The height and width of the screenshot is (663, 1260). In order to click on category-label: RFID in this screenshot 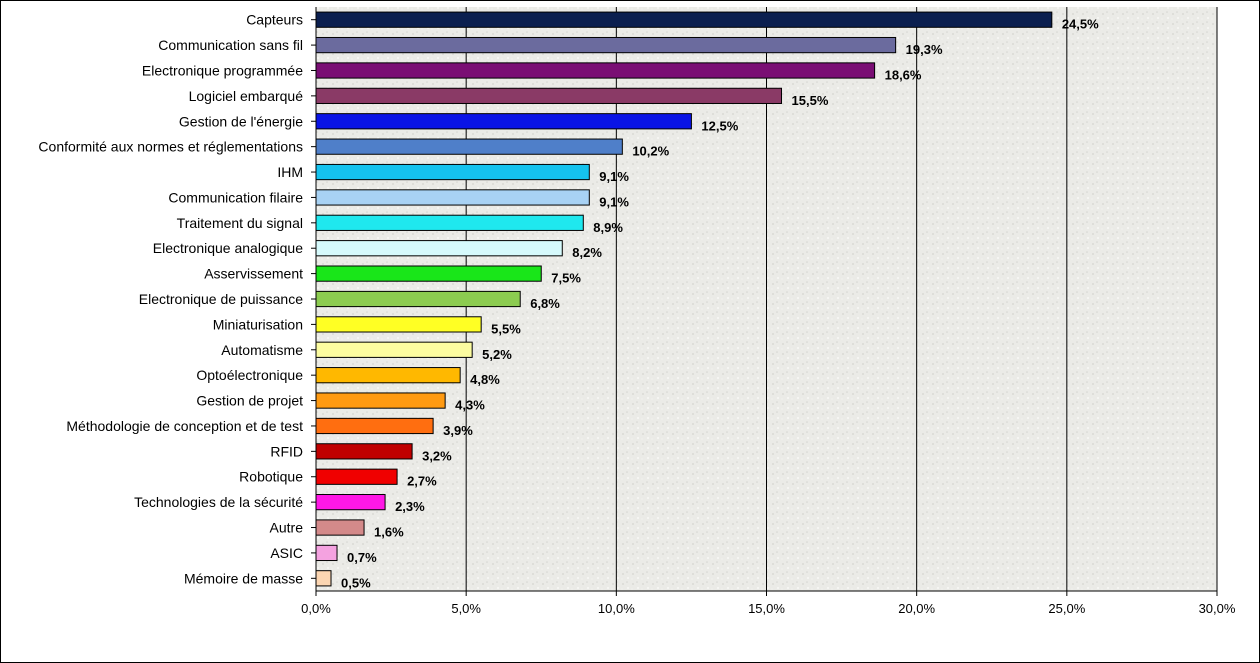, I will do `click(286, 451)`.